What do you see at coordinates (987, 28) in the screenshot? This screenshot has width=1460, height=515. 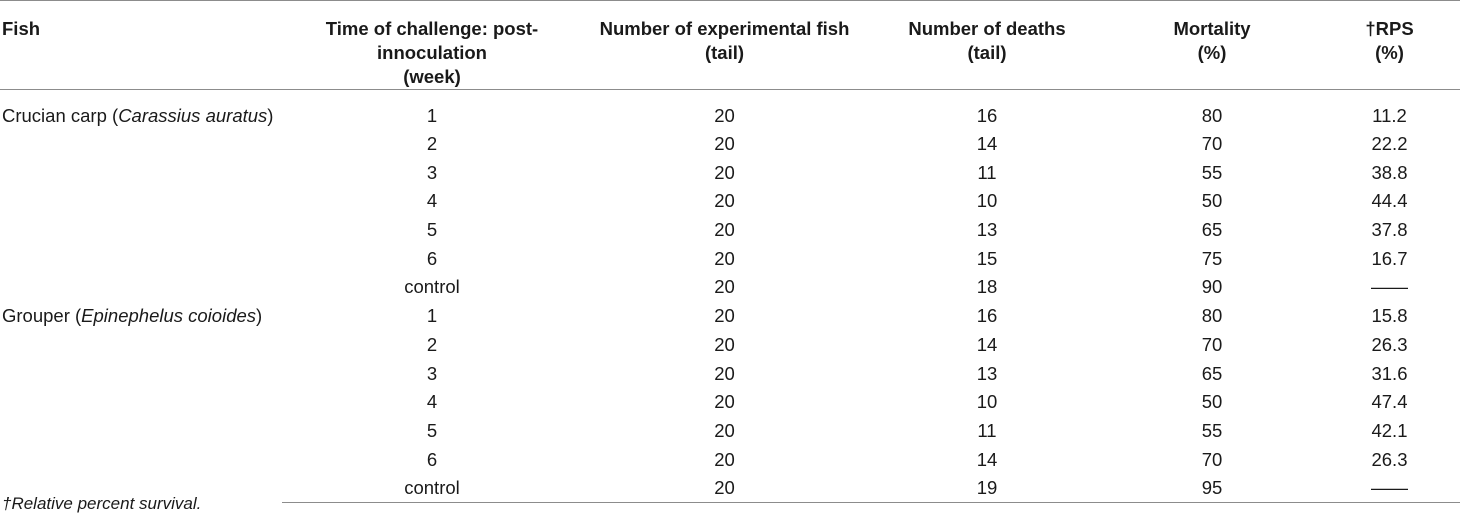 I see `header-deaths-line1: Number of deaths` at bounding box center [987, 28].